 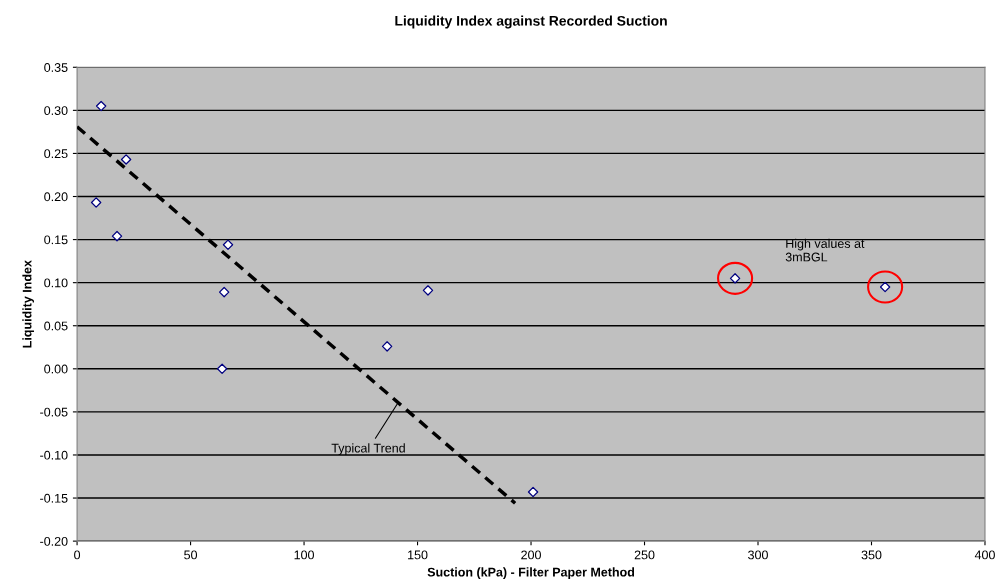 I want to click on y-tick-label: 0.10, so click(x=56, y=283).